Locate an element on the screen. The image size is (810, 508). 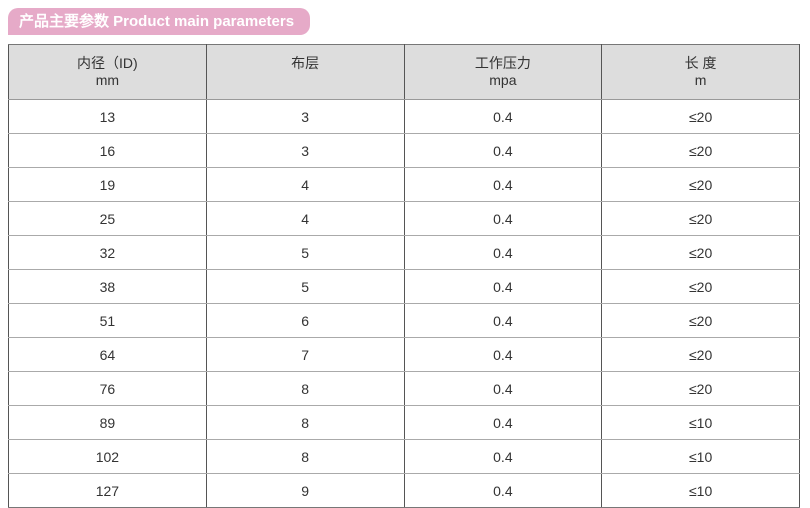
table-cell: 25 is located at coordinates (107, 218).